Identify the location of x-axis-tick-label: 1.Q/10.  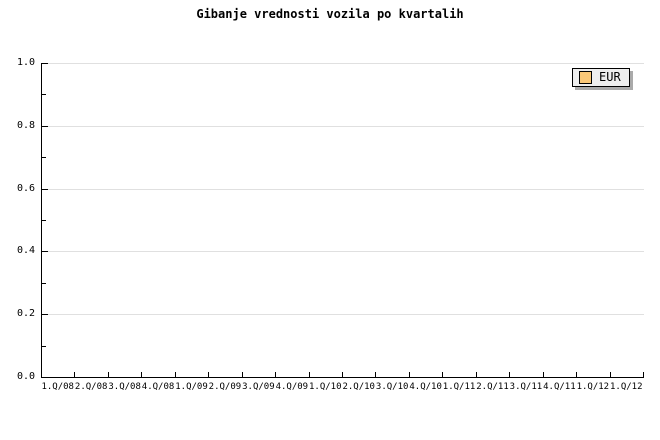
(325, 387).